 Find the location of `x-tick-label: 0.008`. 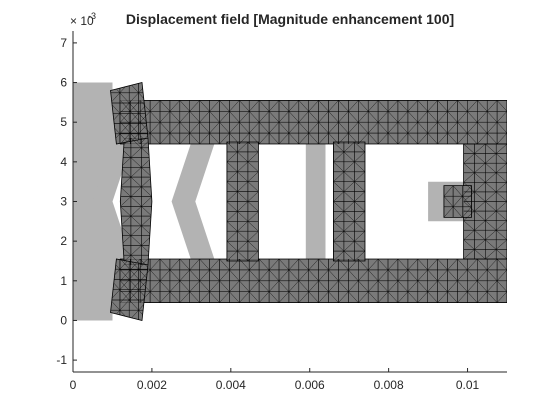

x-tick-label: 0.008 is located at coordinates (389, 385).